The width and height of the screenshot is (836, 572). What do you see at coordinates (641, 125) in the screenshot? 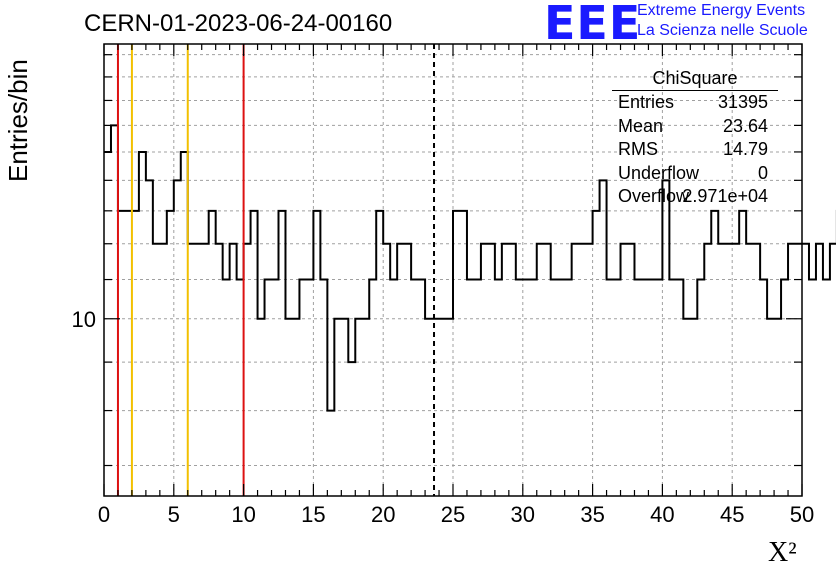
I see `stats-key: Mean` at bounding box center [641, 125].